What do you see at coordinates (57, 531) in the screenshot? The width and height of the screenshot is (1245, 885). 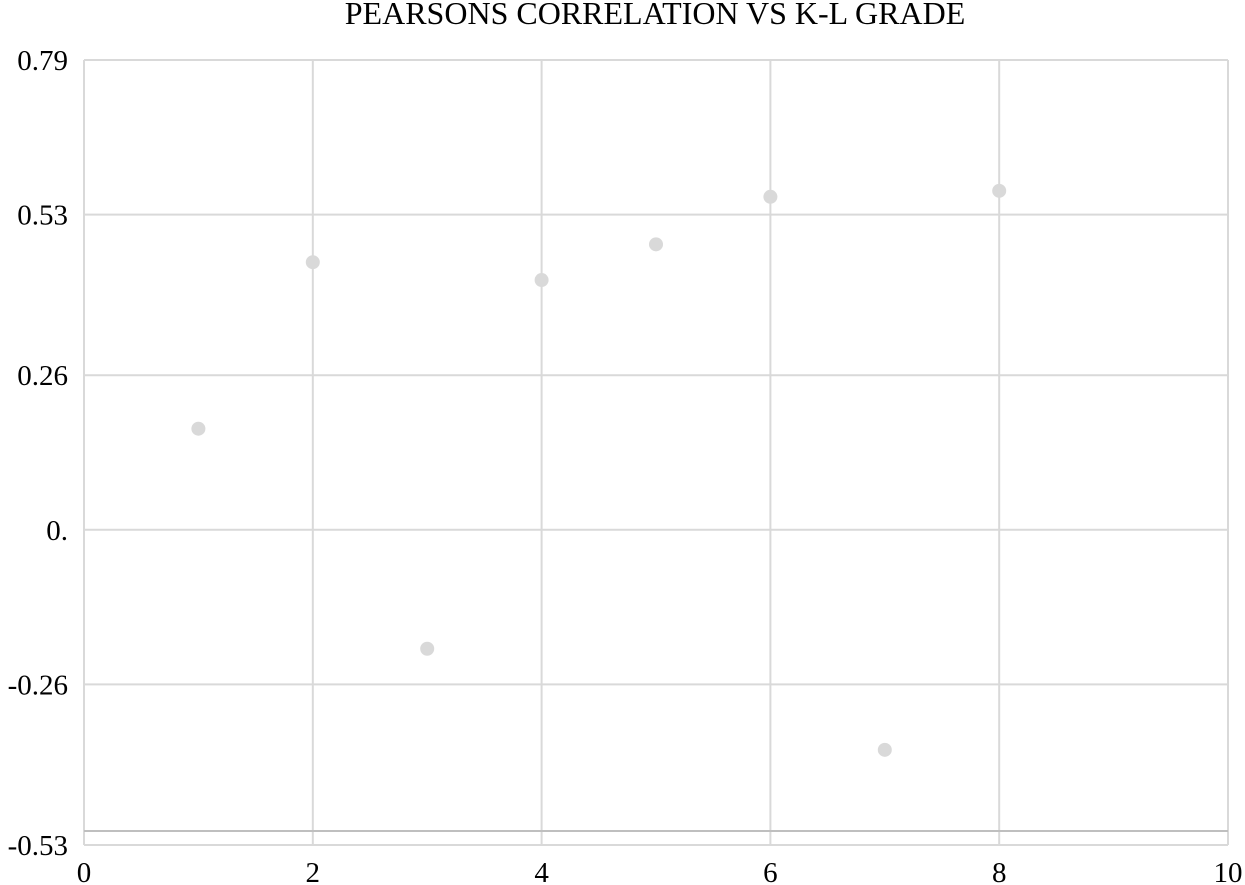 I see `y-tick-label: 0.` at bounding box center [57, 531].